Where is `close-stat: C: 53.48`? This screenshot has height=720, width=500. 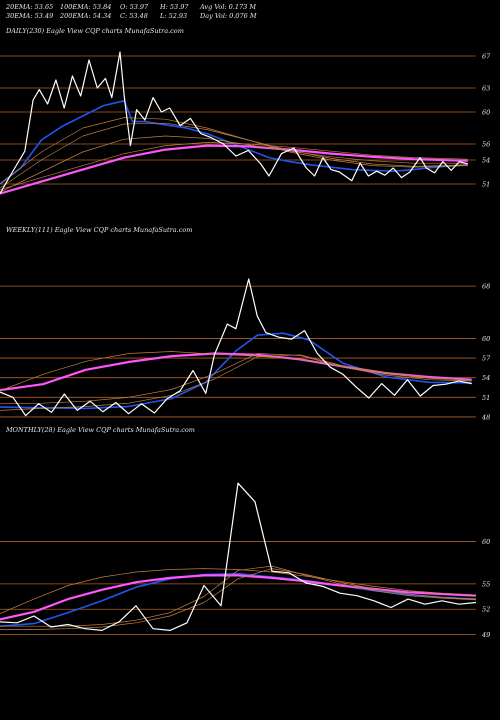 close-stat: C: 53.48 is located at coordinates (134, 16).